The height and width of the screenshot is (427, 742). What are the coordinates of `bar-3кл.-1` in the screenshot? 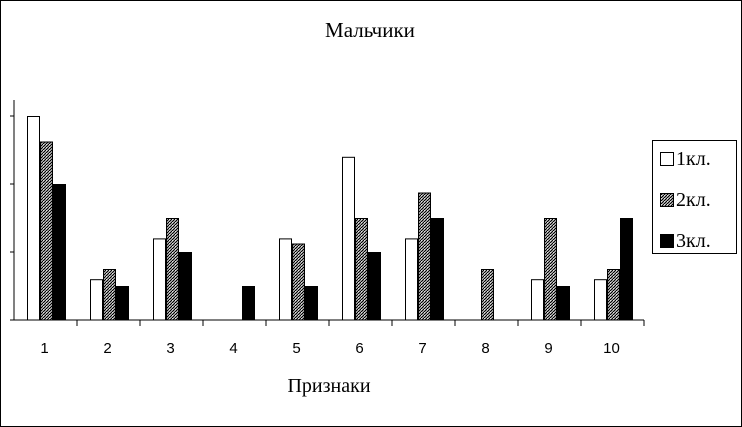 It's located at (59, 252).